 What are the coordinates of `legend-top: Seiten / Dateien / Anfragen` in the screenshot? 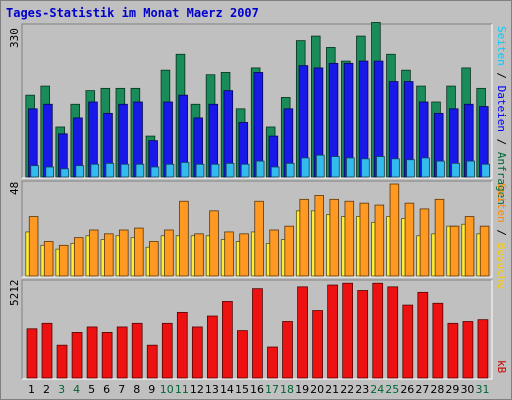 It's located at (501, 115).